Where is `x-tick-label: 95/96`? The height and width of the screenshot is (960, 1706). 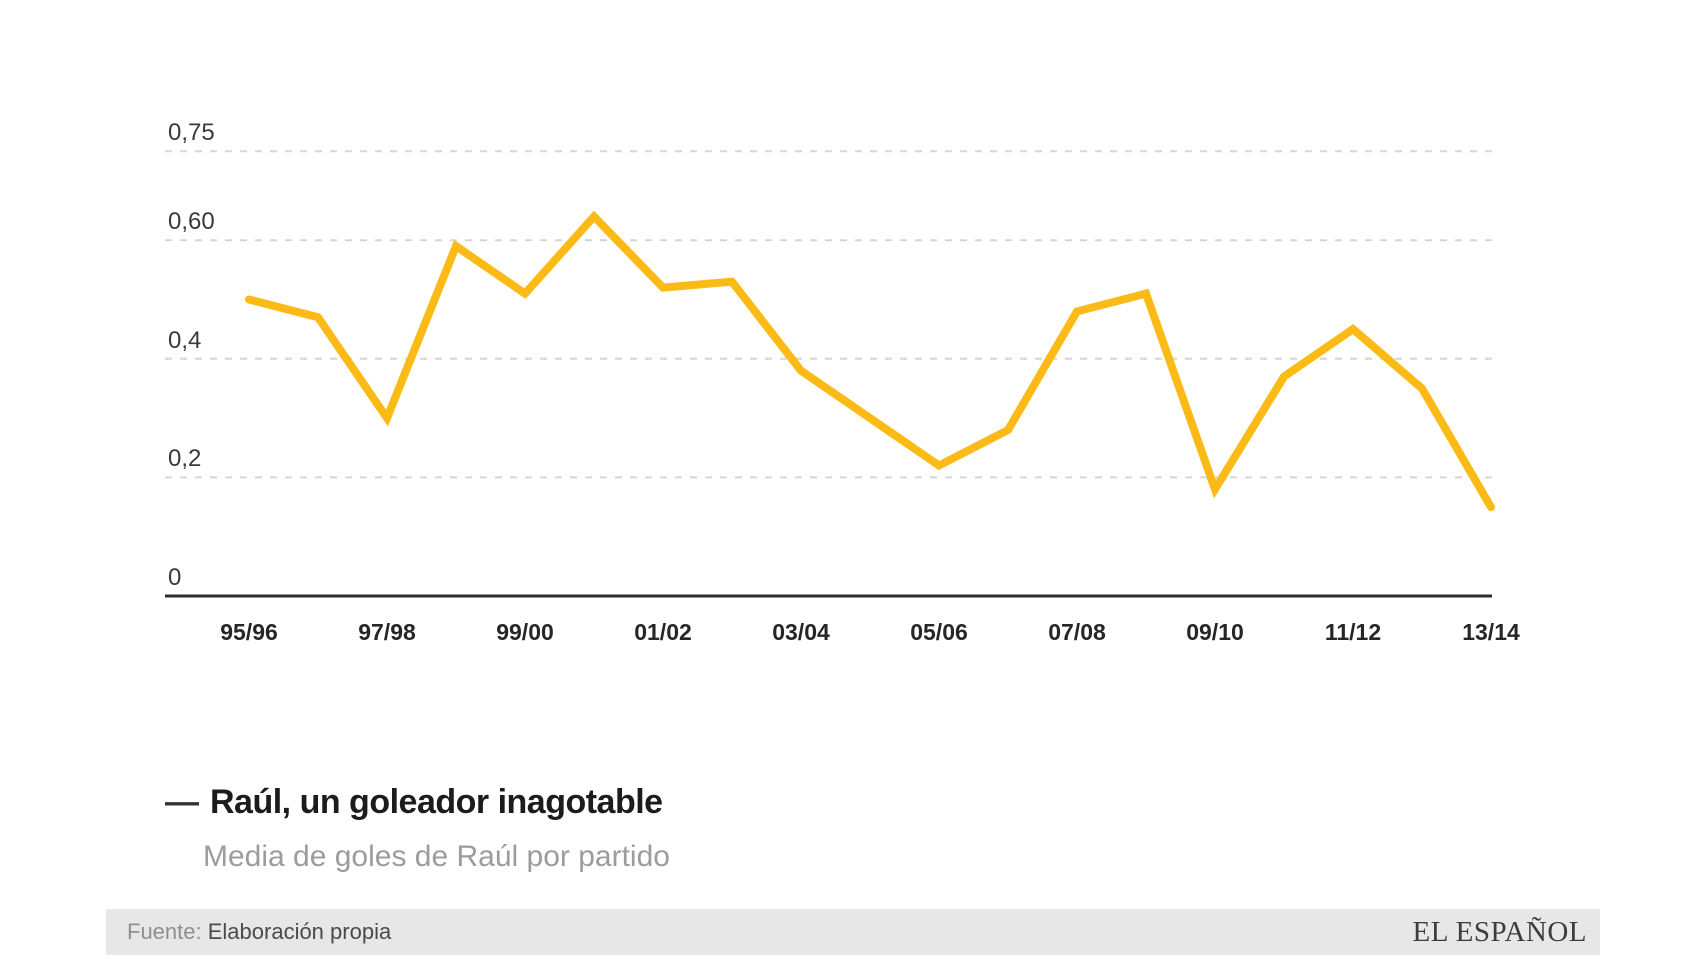 x-tick-label: 95/96 is located at coordinates (249, 632).